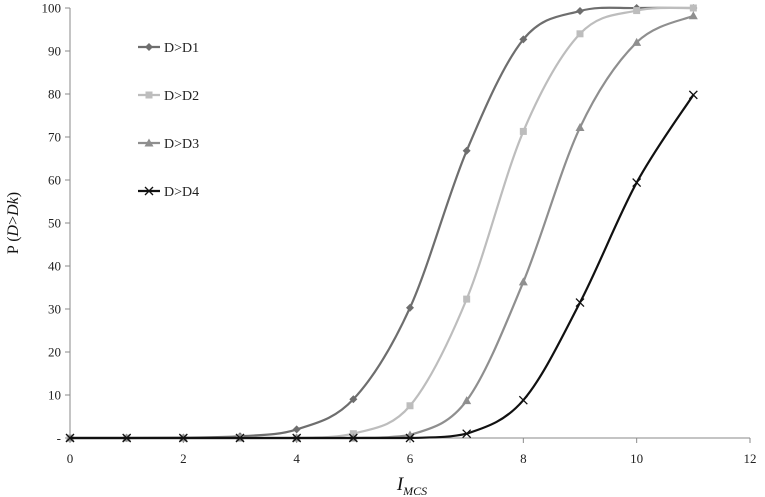 The height and width of the screenshot is (497, 765). I want to click on legend-label: D>D3, so click(181, 144).